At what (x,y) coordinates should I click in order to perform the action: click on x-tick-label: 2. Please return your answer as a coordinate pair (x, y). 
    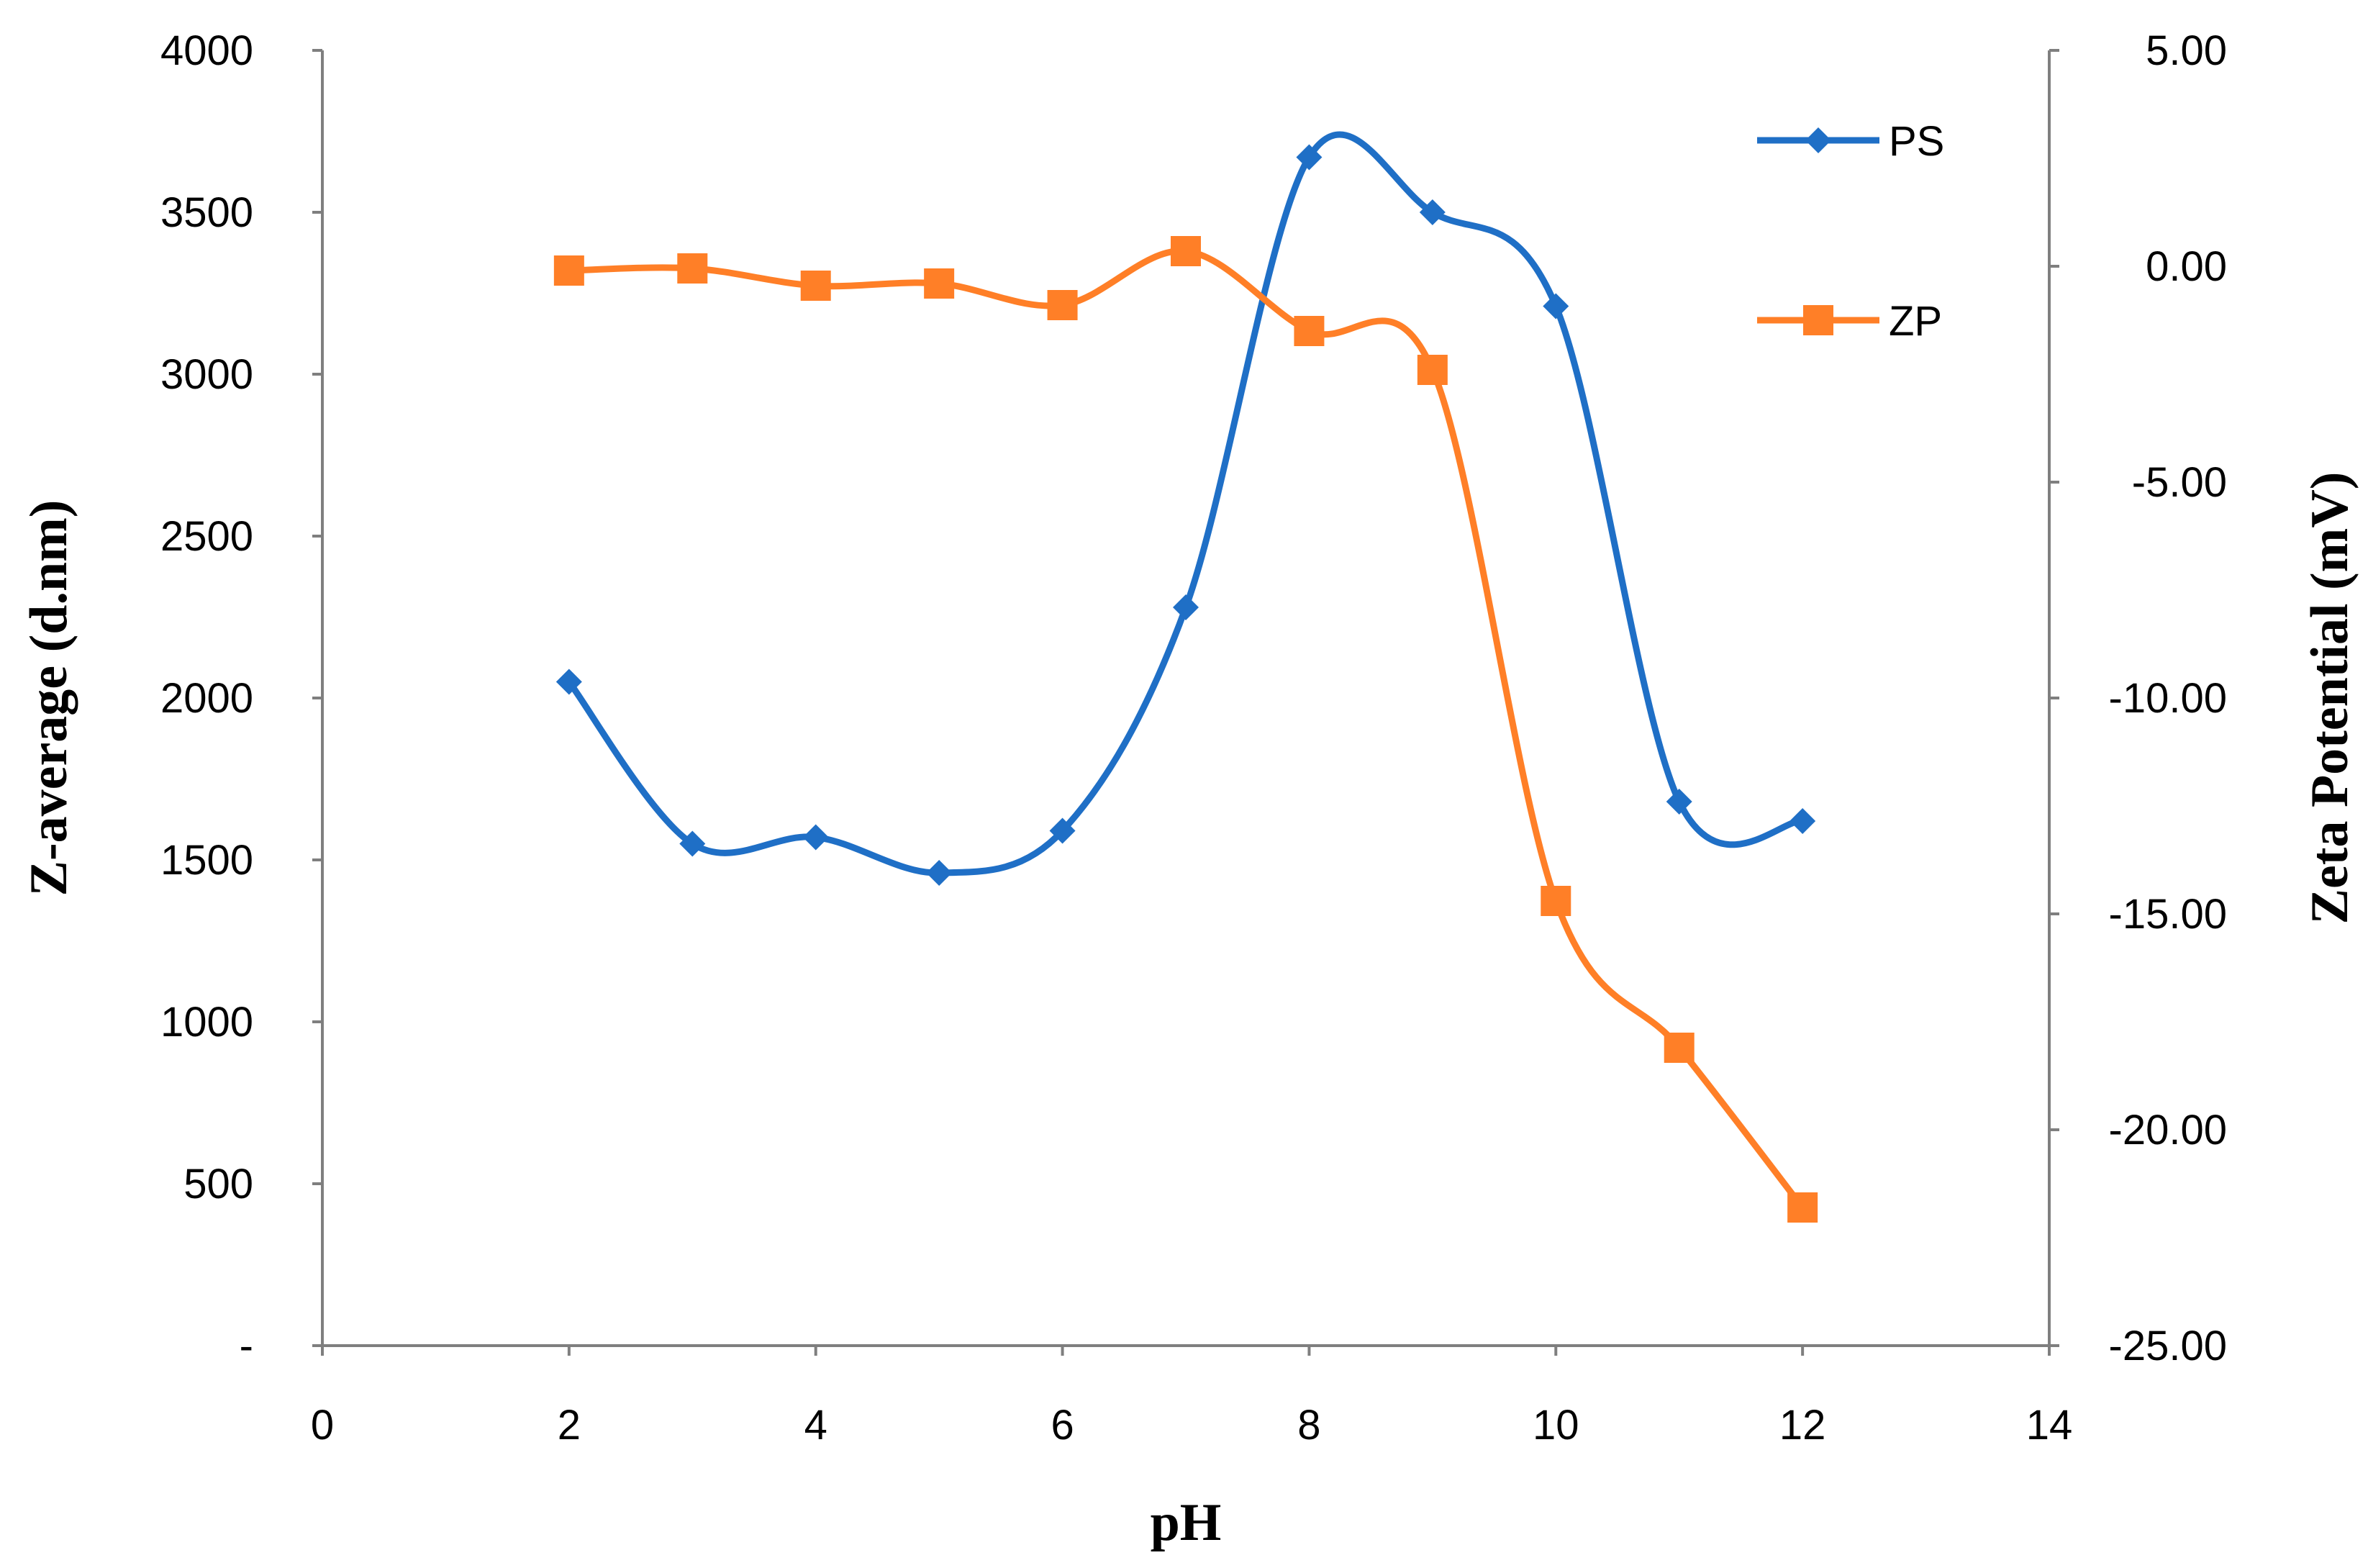
    Looking at the image, I should click on (569, 1425).